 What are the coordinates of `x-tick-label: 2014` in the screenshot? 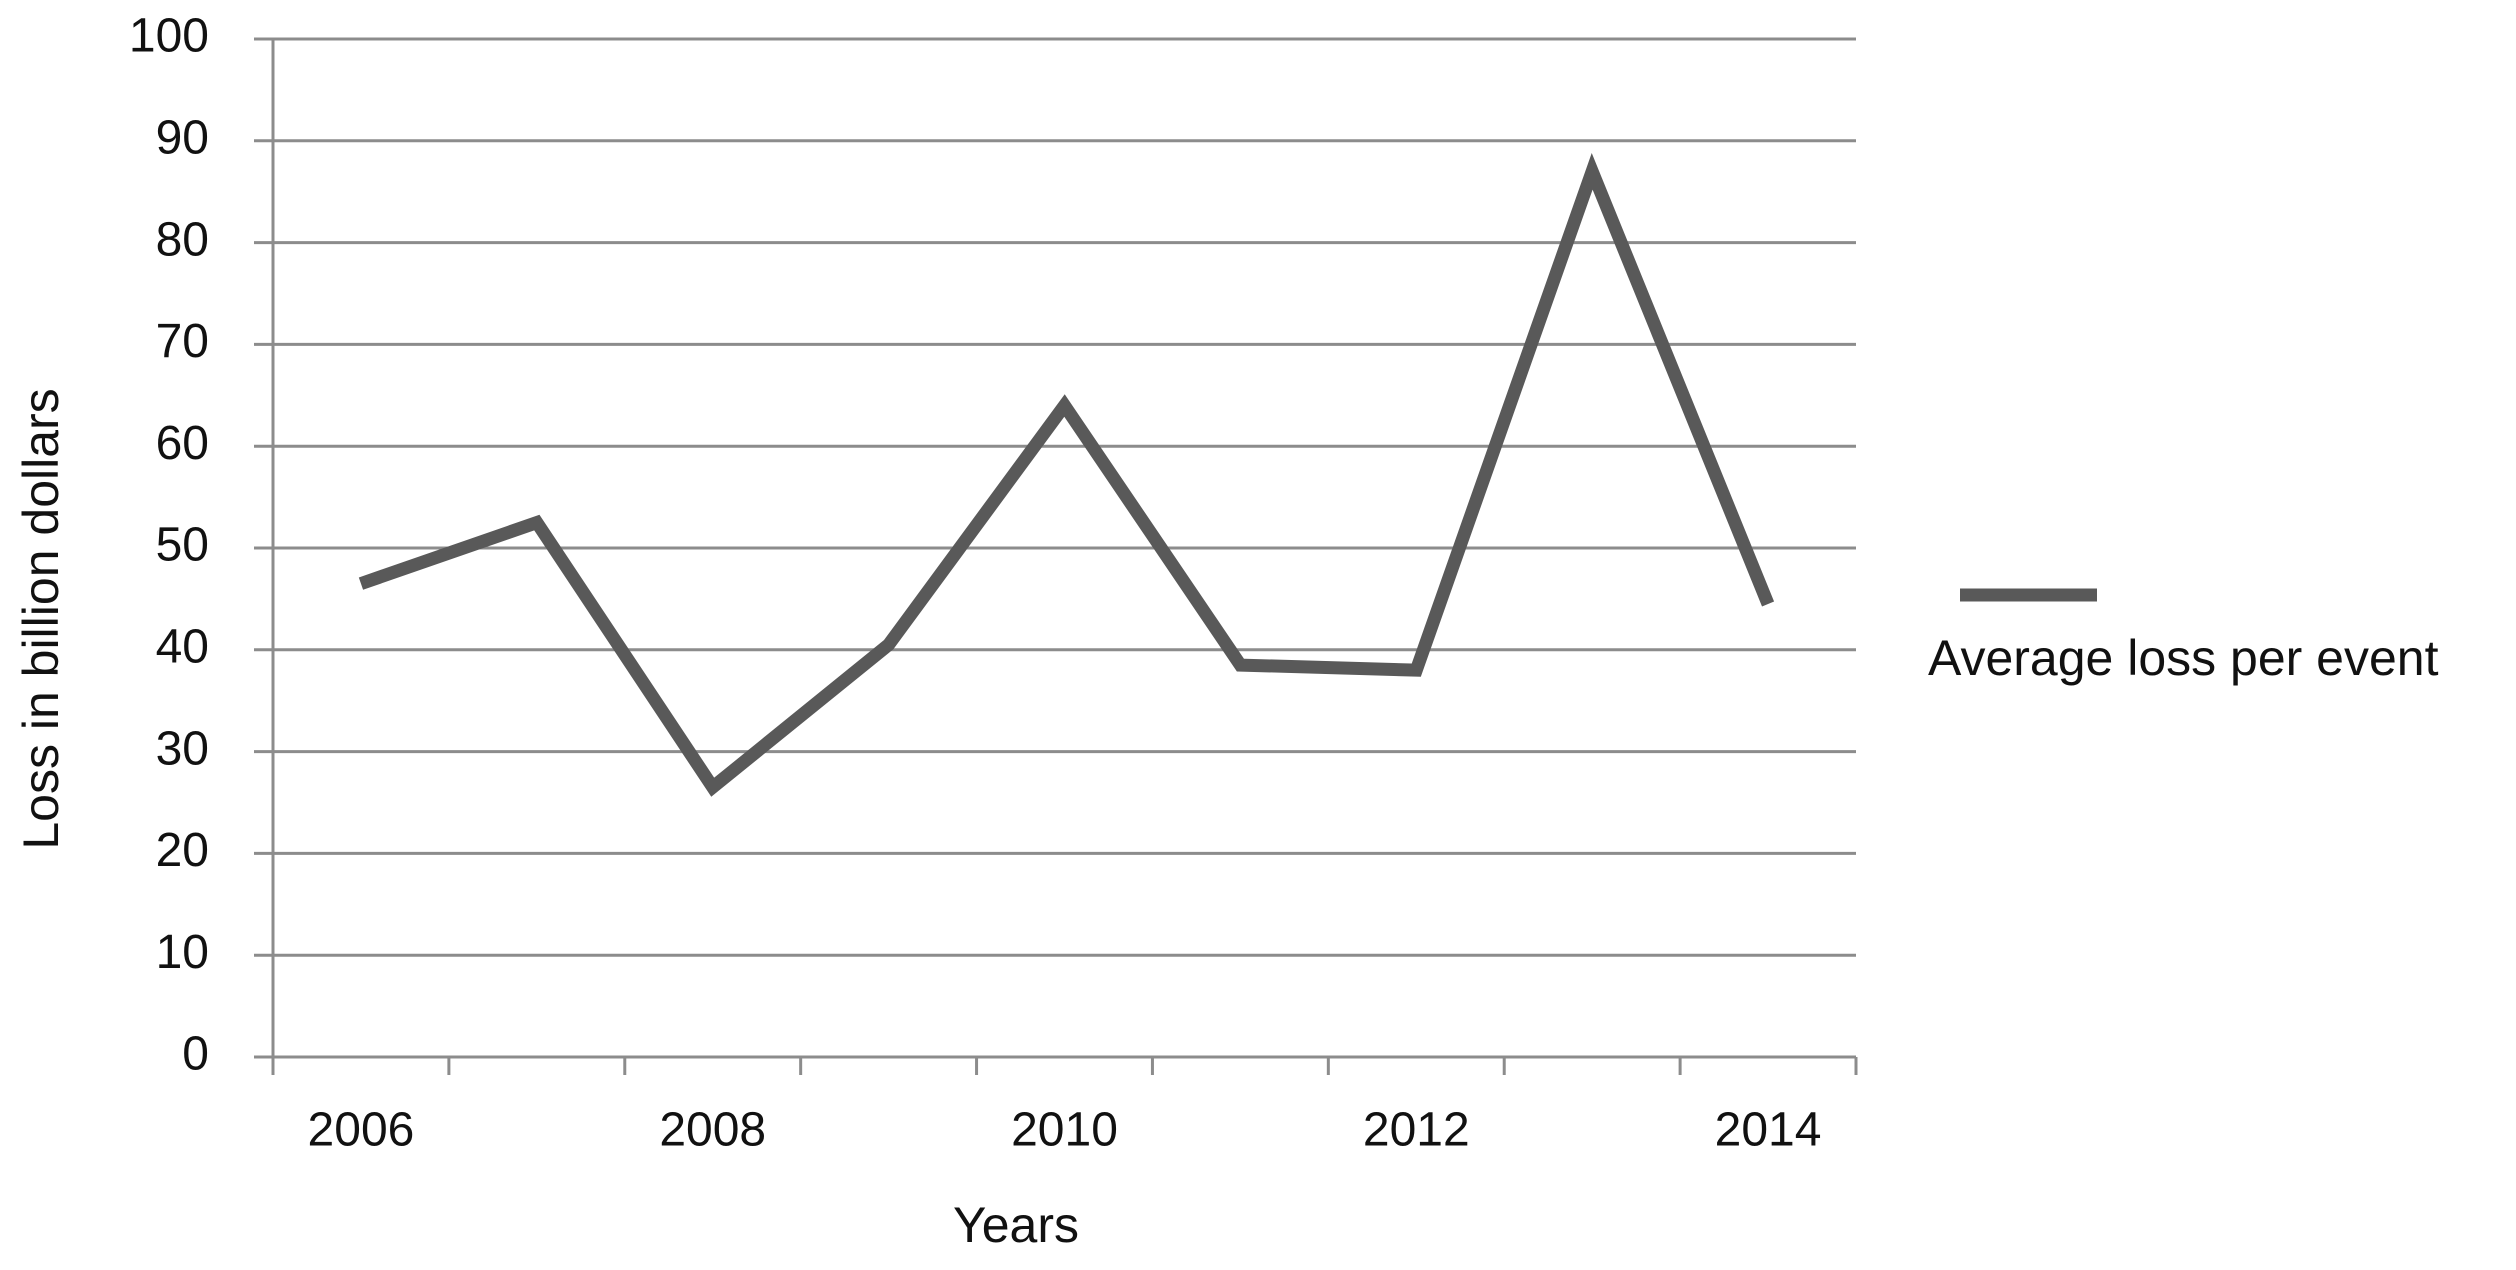 It's located at (1768, 1130).